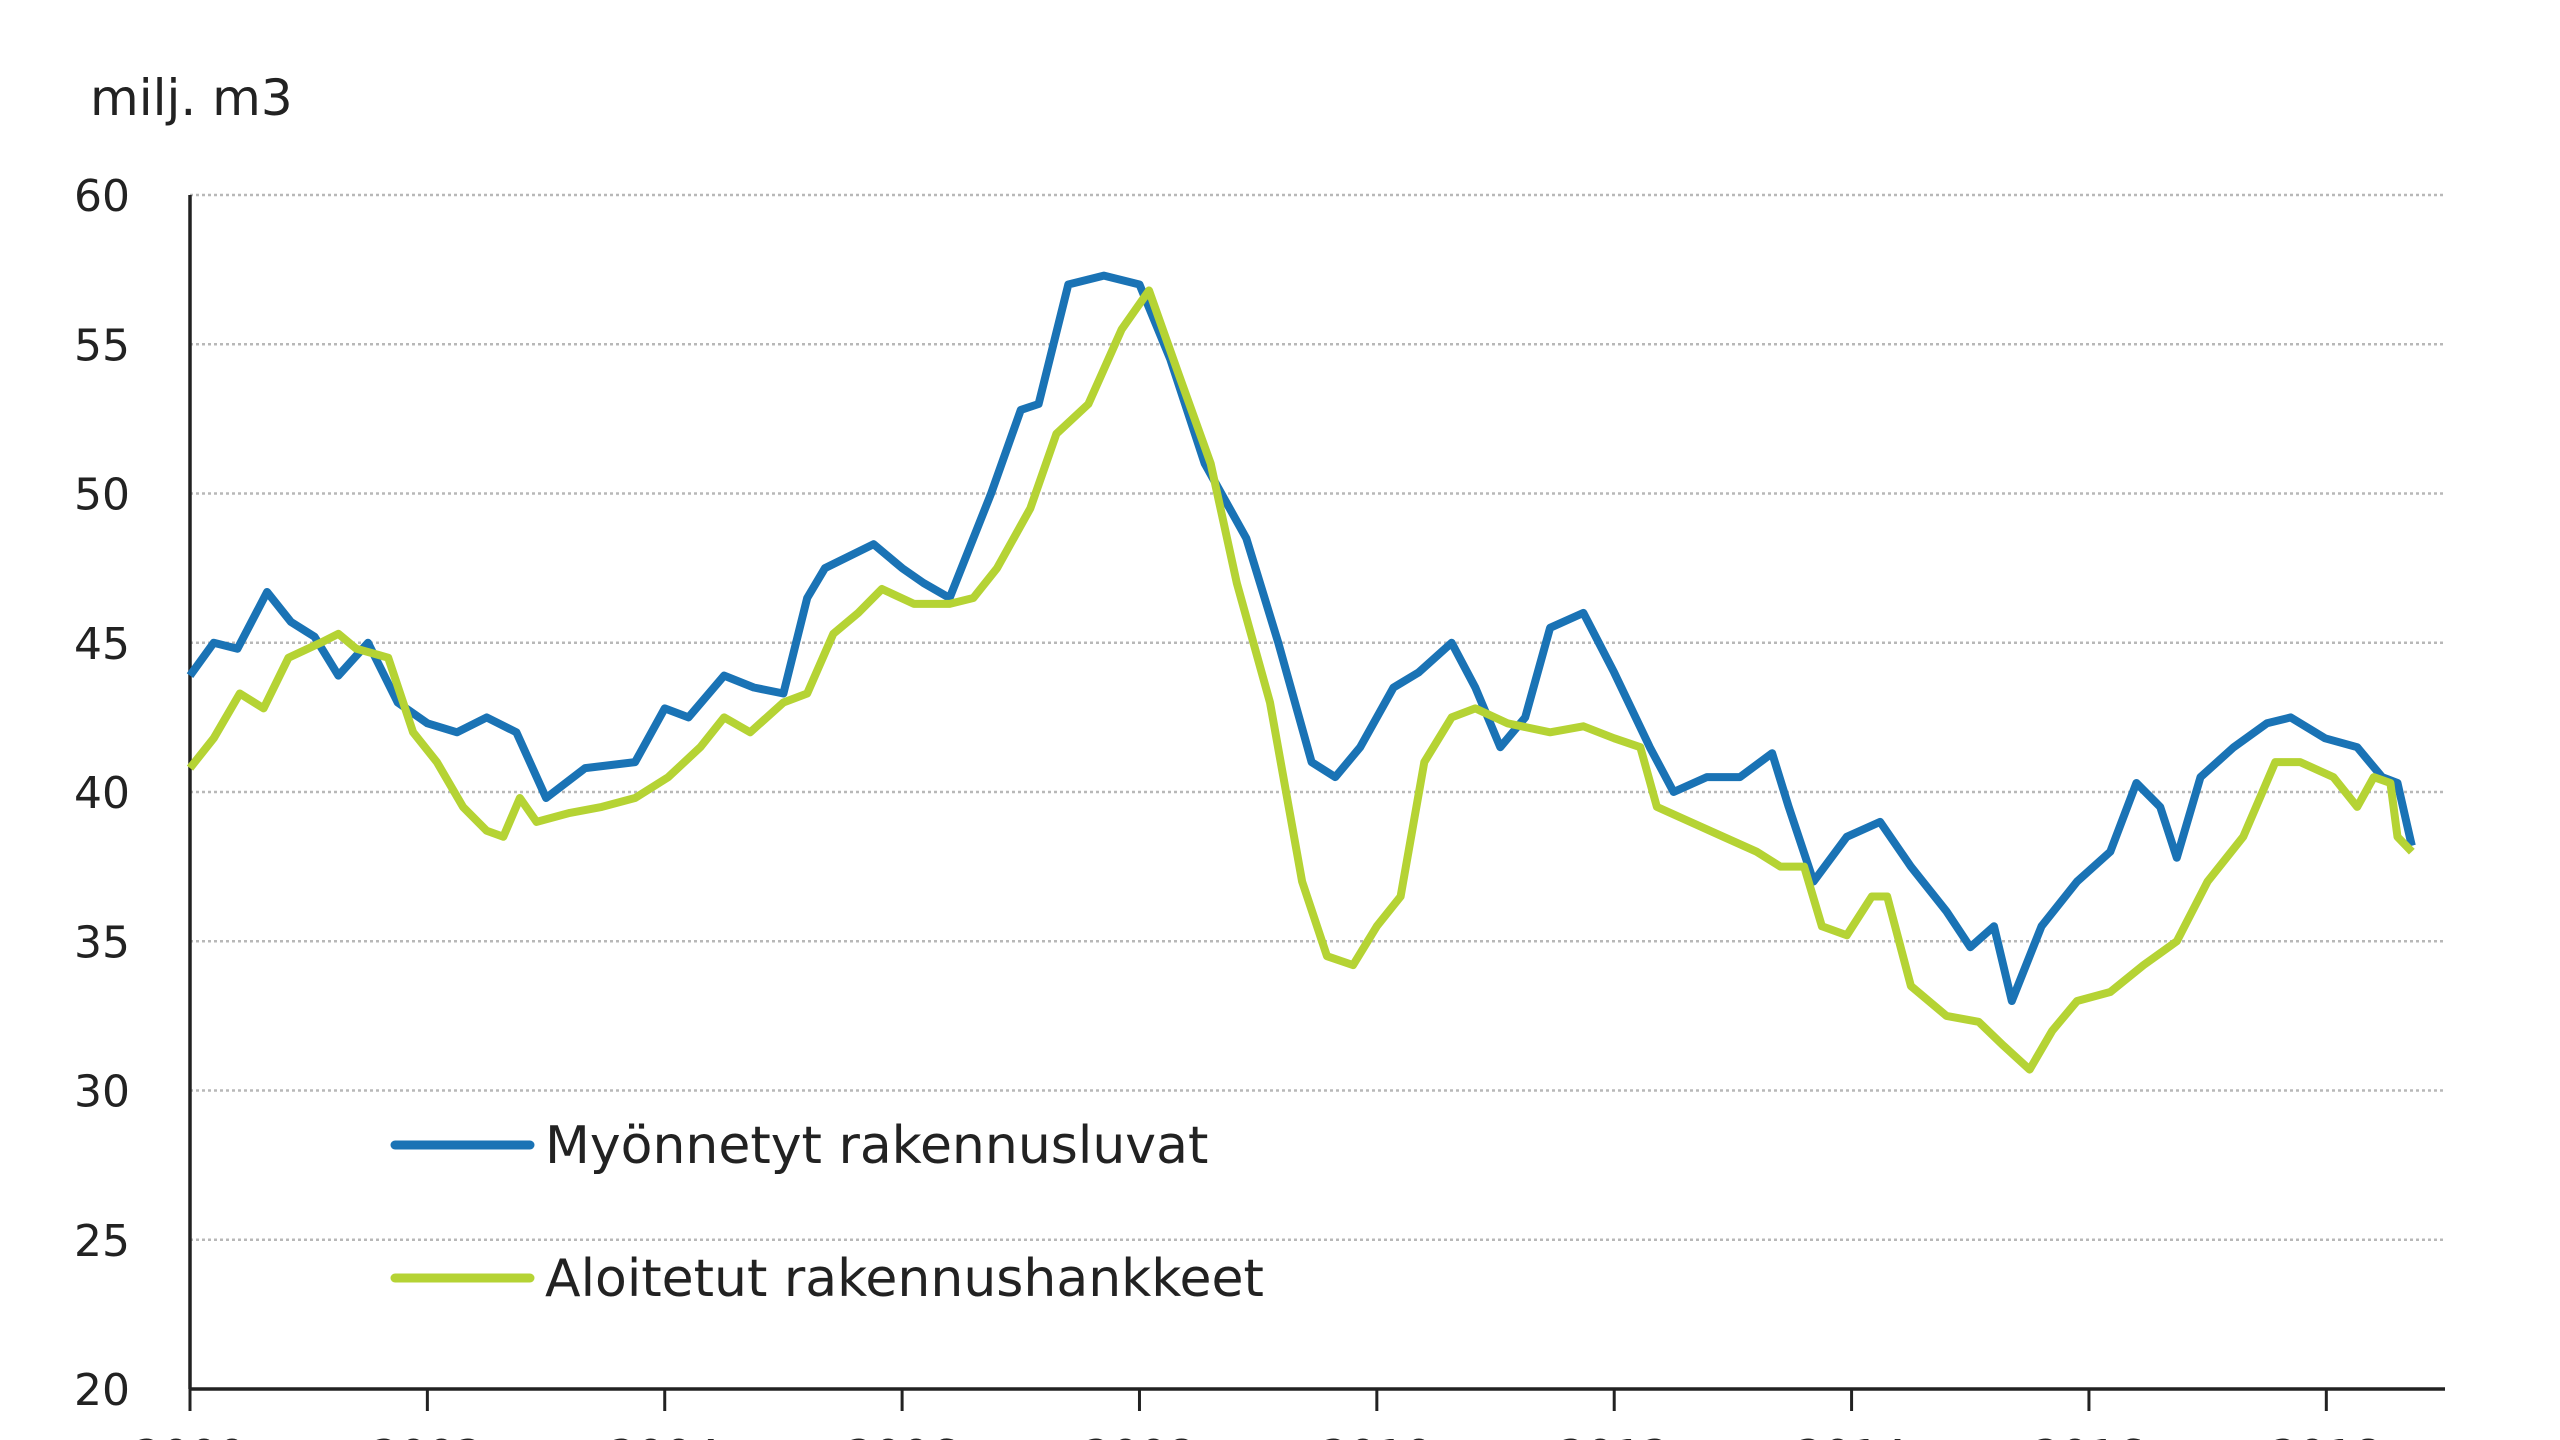 The image size is (2560, 1440). What do you see at coordinates (2089, 1435) in the screenshot?
I see `x-tick-label: 2016` at bounding box center [2089, 1435].